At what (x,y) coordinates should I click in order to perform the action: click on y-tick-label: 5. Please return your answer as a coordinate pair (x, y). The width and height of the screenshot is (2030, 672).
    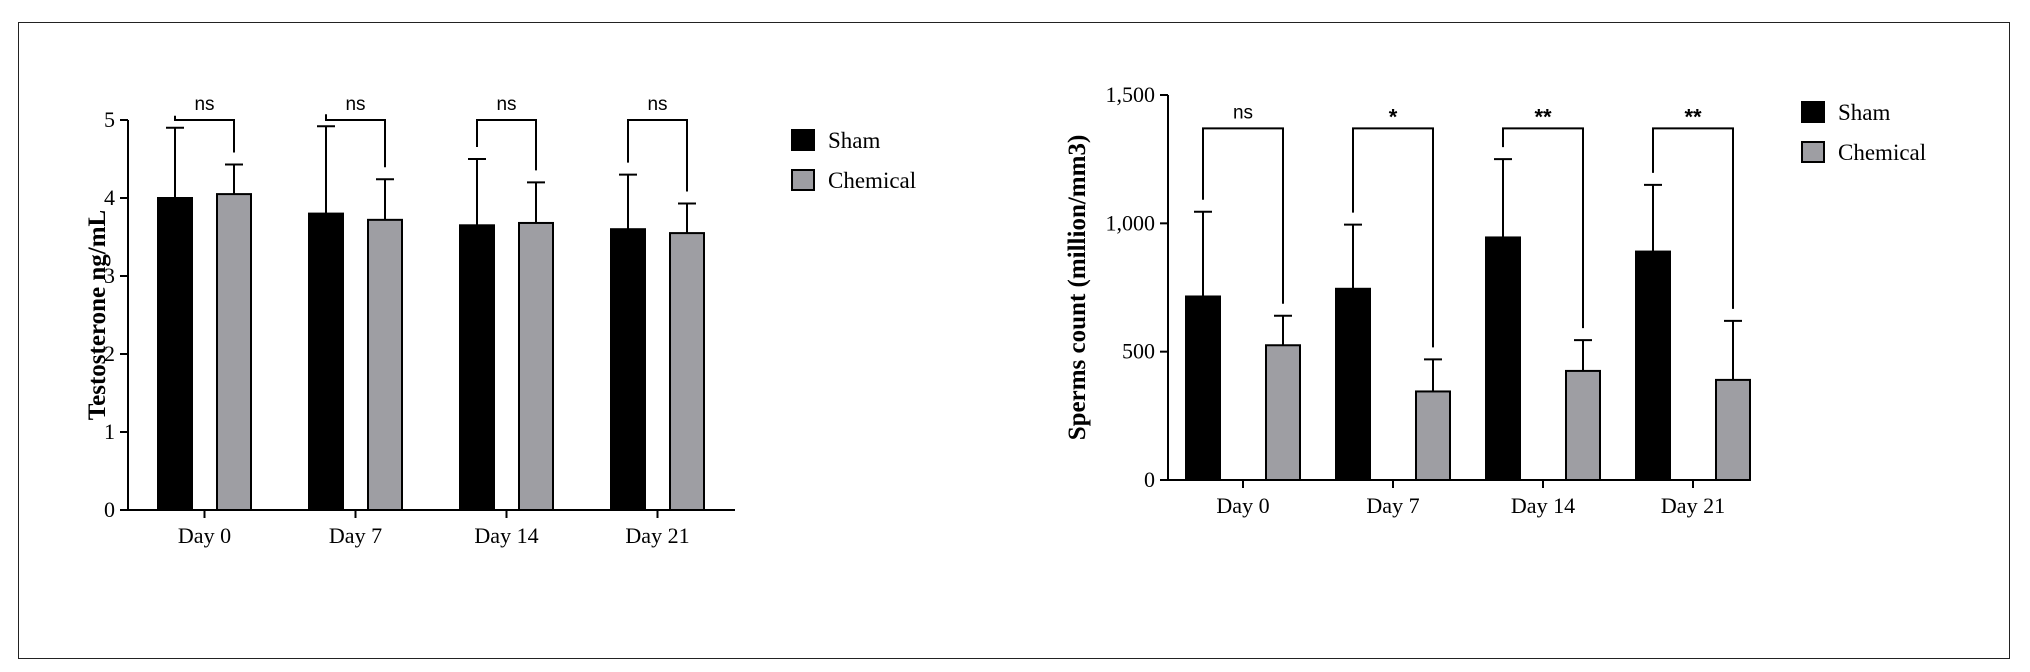
    Looking at the image, I should click on (109, 119).